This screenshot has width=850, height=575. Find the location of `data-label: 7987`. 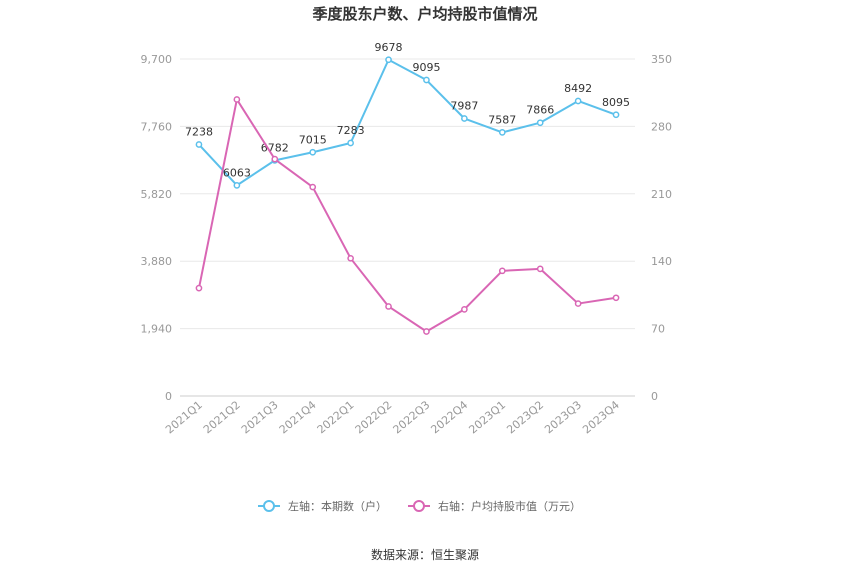

data-label: 7987 is located at coordinates (464, 106).